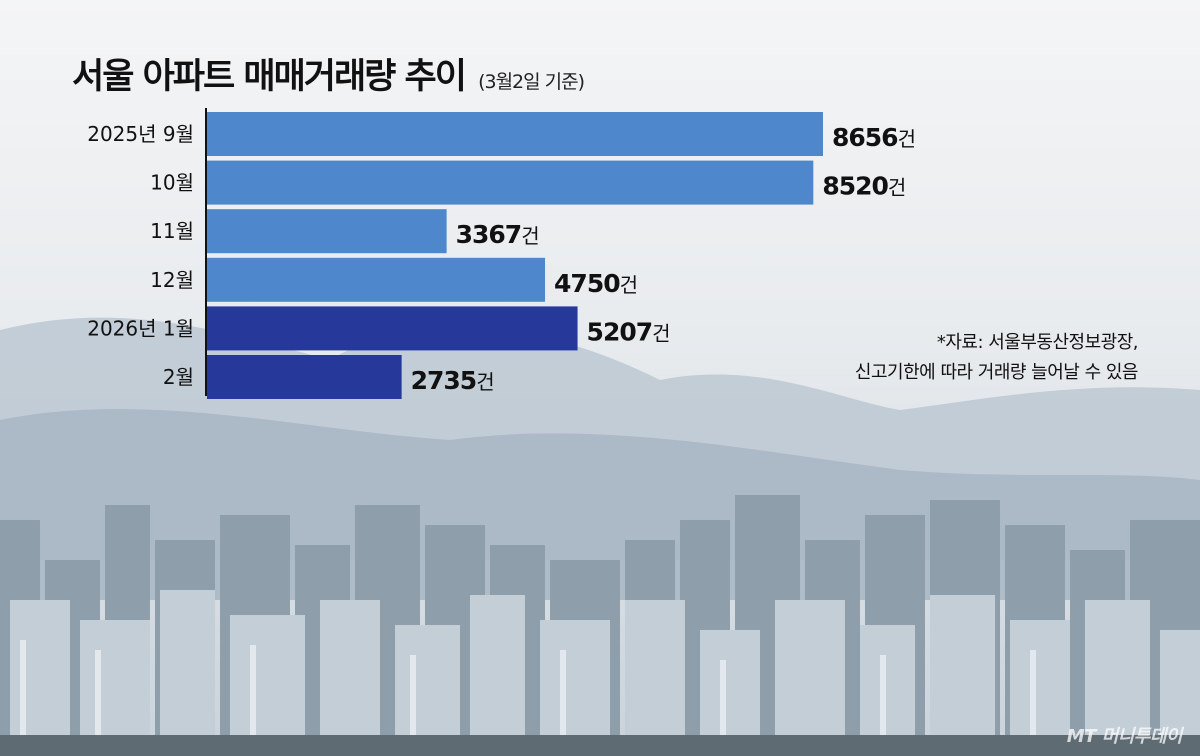 Image resolution: width=1200 pixels, height=756 pixels. I want to click on source-note: *자료: 서울부동산정보광장, 신고기한에 따라 거래량 늘어날 수 있음, so click(996, 358).